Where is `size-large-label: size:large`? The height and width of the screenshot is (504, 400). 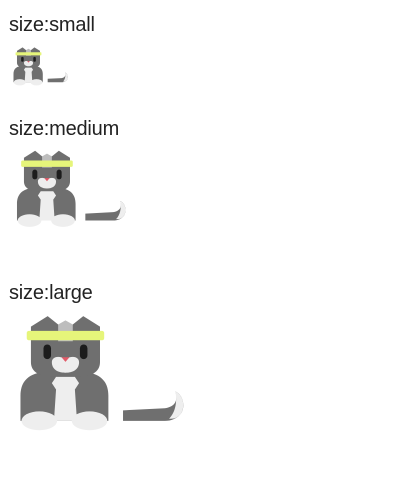 size-large-label: size:large is located at coordinates (51, 293).